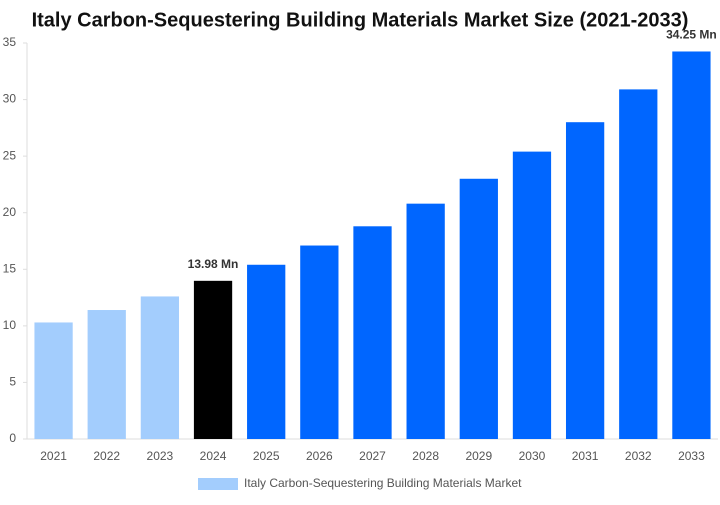  Describe the element at coordinates (266, 456) in the screenshot. I see `x-tick-label: 2025` at that location.